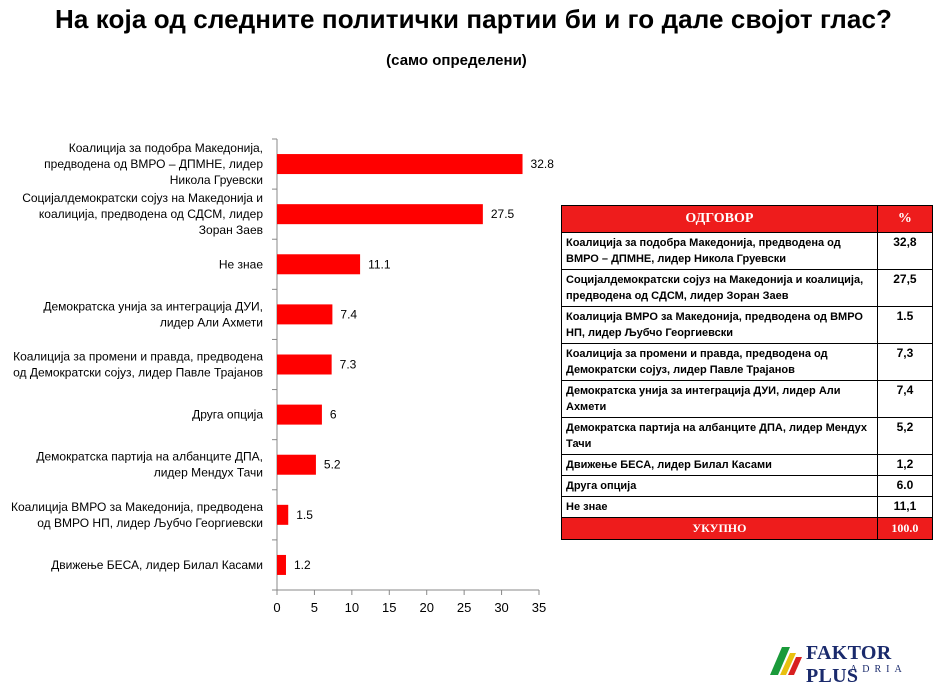  What do you see at coordinates (157, 565) in the screenshot?
I see `category-label: Движење БЕСА, лидер Билал Касами` at bounding box center [157, 565].